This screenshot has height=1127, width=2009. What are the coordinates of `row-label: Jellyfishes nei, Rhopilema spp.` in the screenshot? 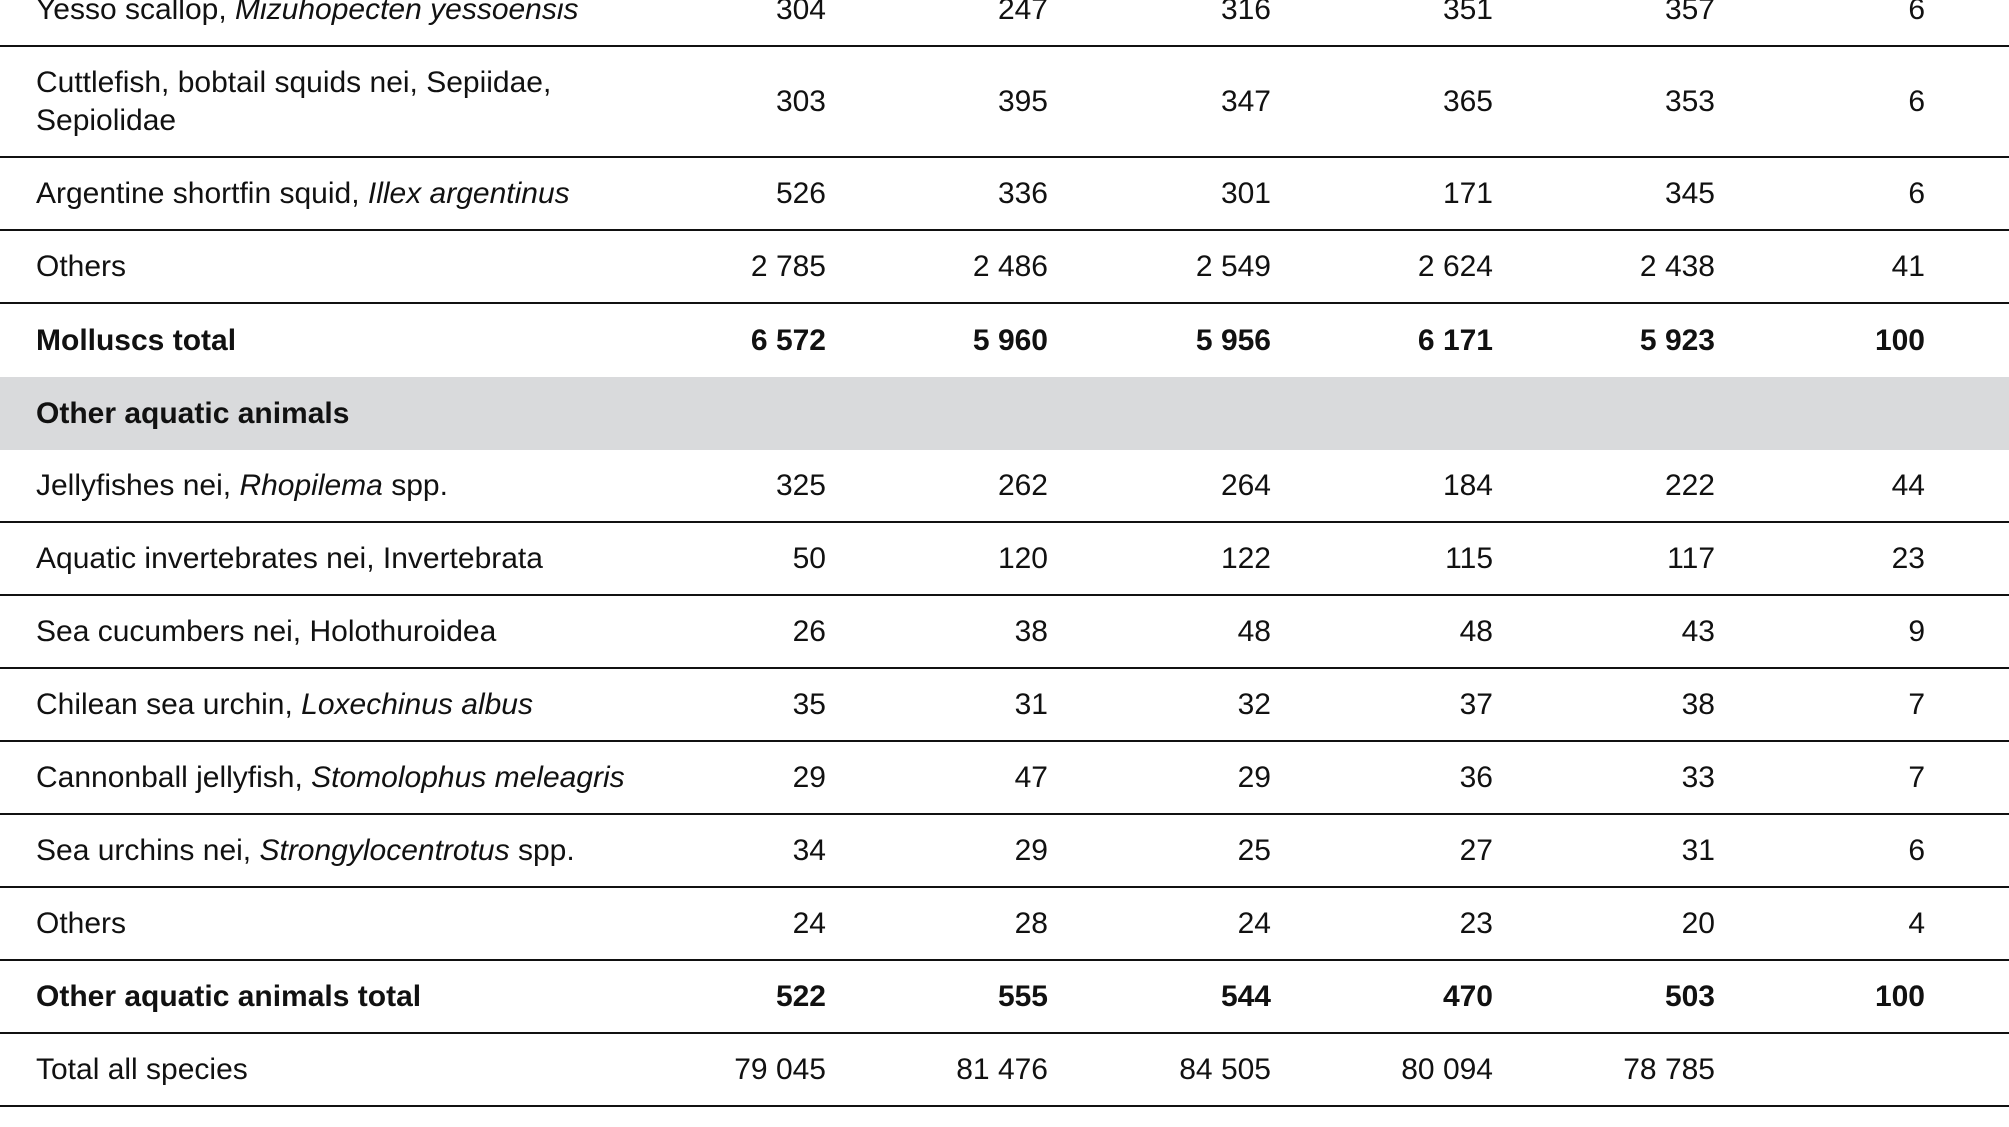 It's located at (356, 485).